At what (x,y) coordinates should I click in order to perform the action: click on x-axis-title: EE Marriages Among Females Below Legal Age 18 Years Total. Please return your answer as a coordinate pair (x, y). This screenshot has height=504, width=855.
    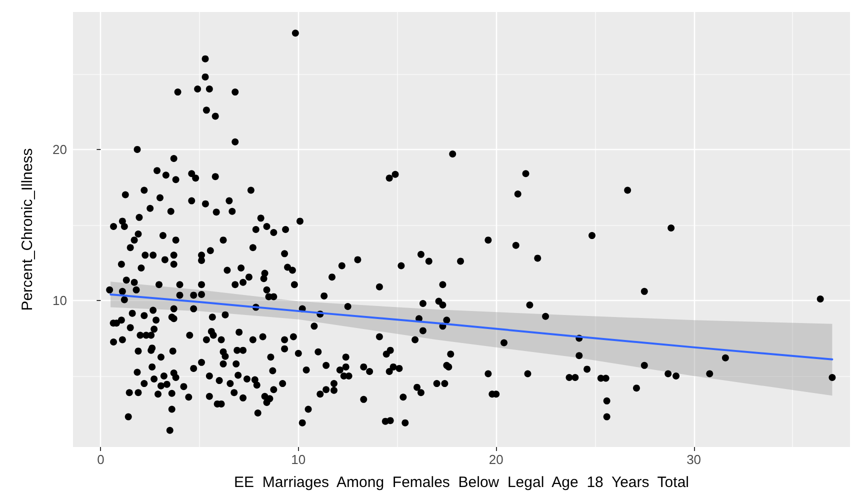
    Looking at the image, I should click on (461, 482).